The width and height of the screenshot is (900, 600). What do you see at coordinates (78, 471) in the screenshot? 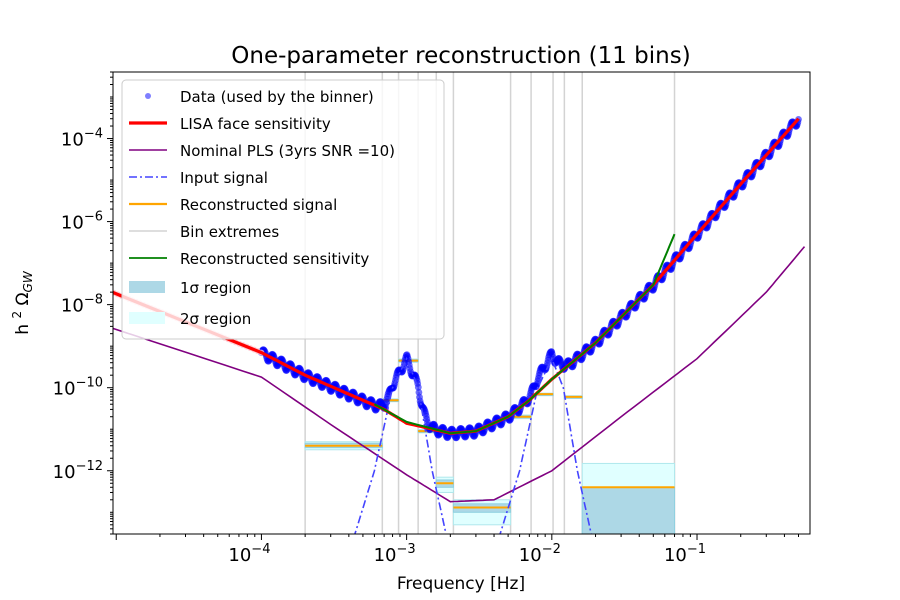
I see `y-tick-label: 10⁻¹²` at bounding box center [78, 471].